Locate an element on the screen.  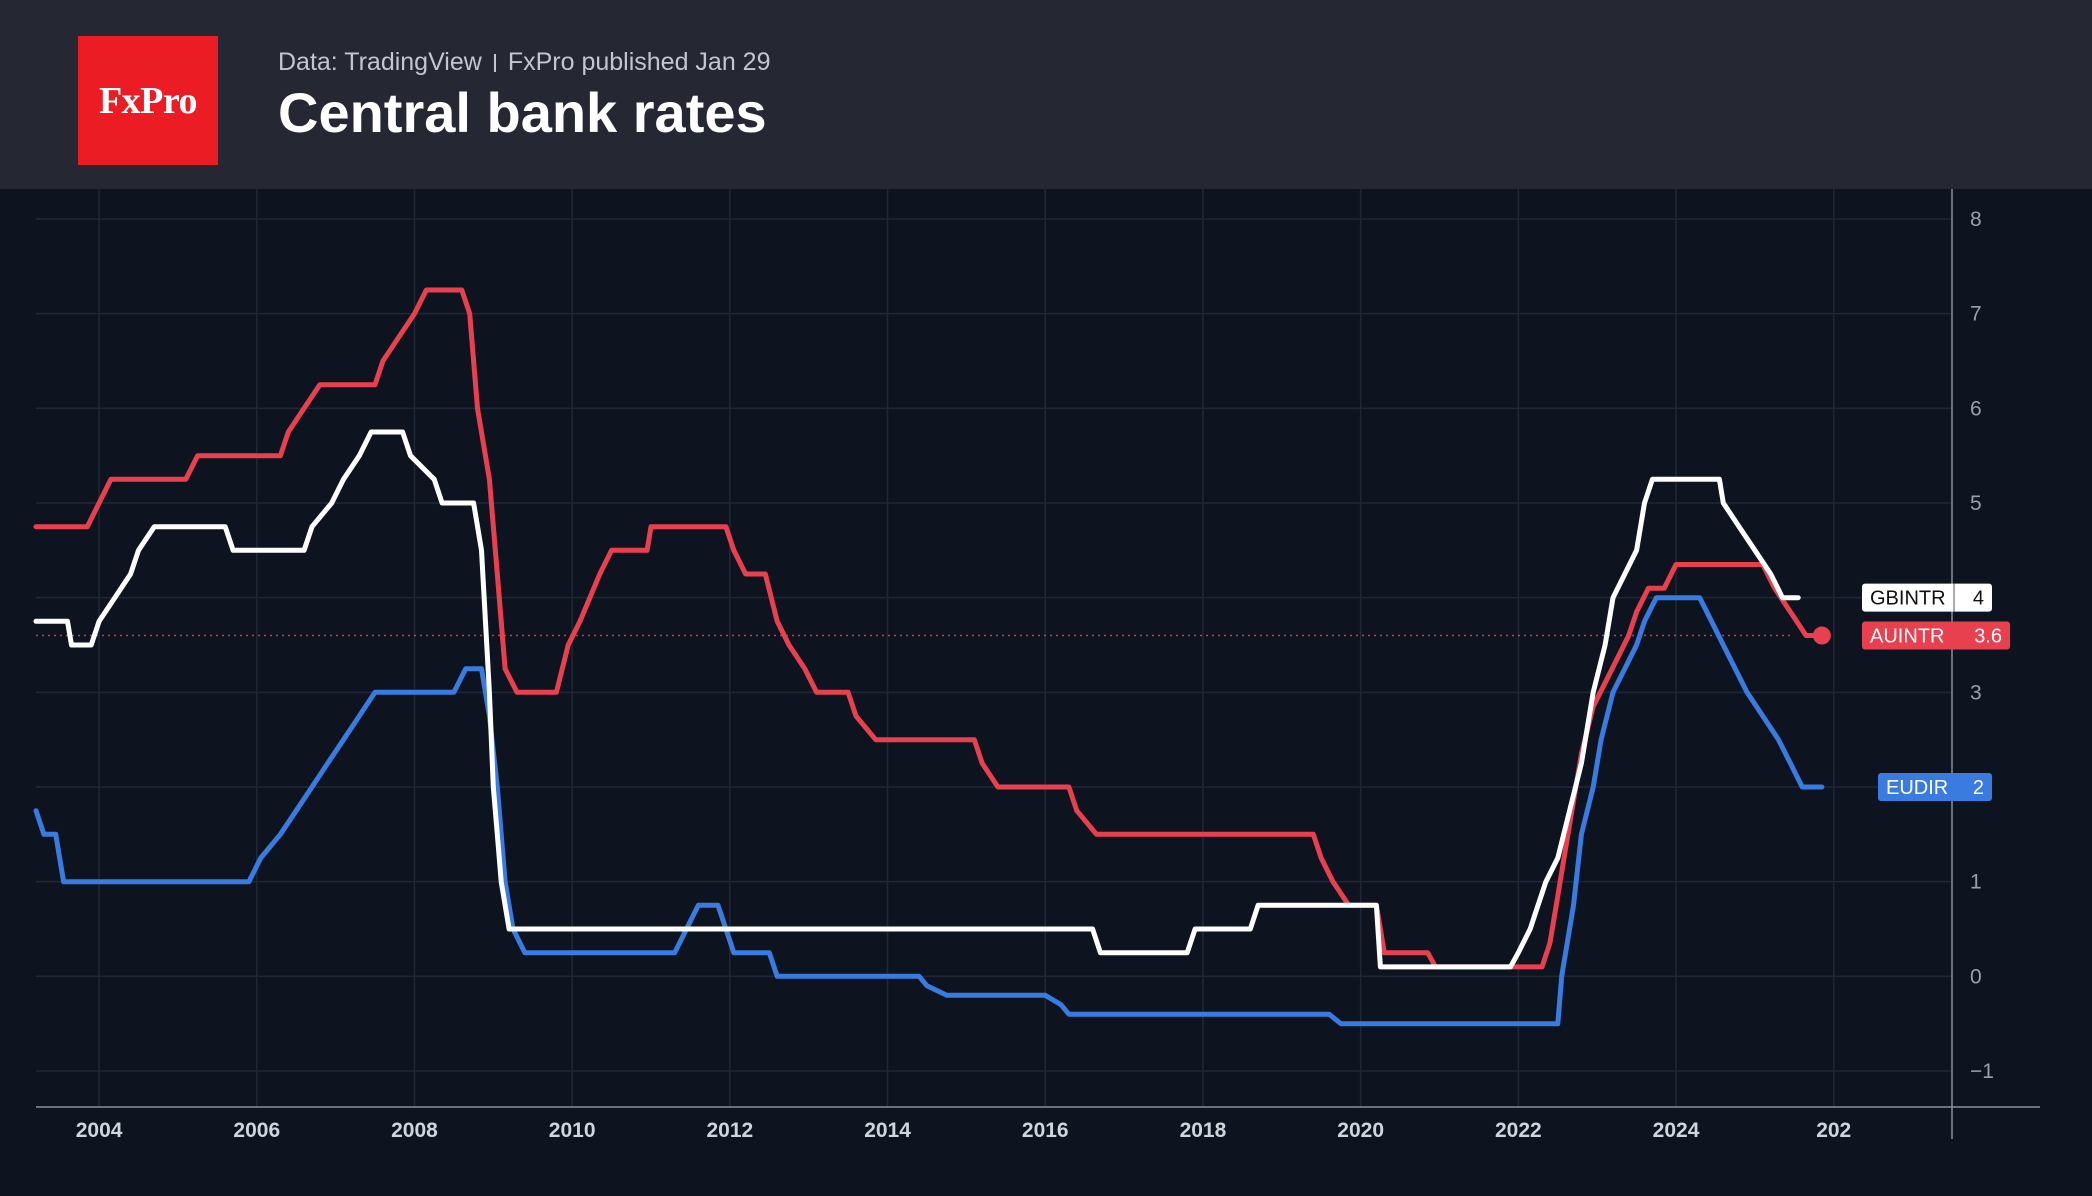
logo-text: FxPro is located at coordinates (148, 100).